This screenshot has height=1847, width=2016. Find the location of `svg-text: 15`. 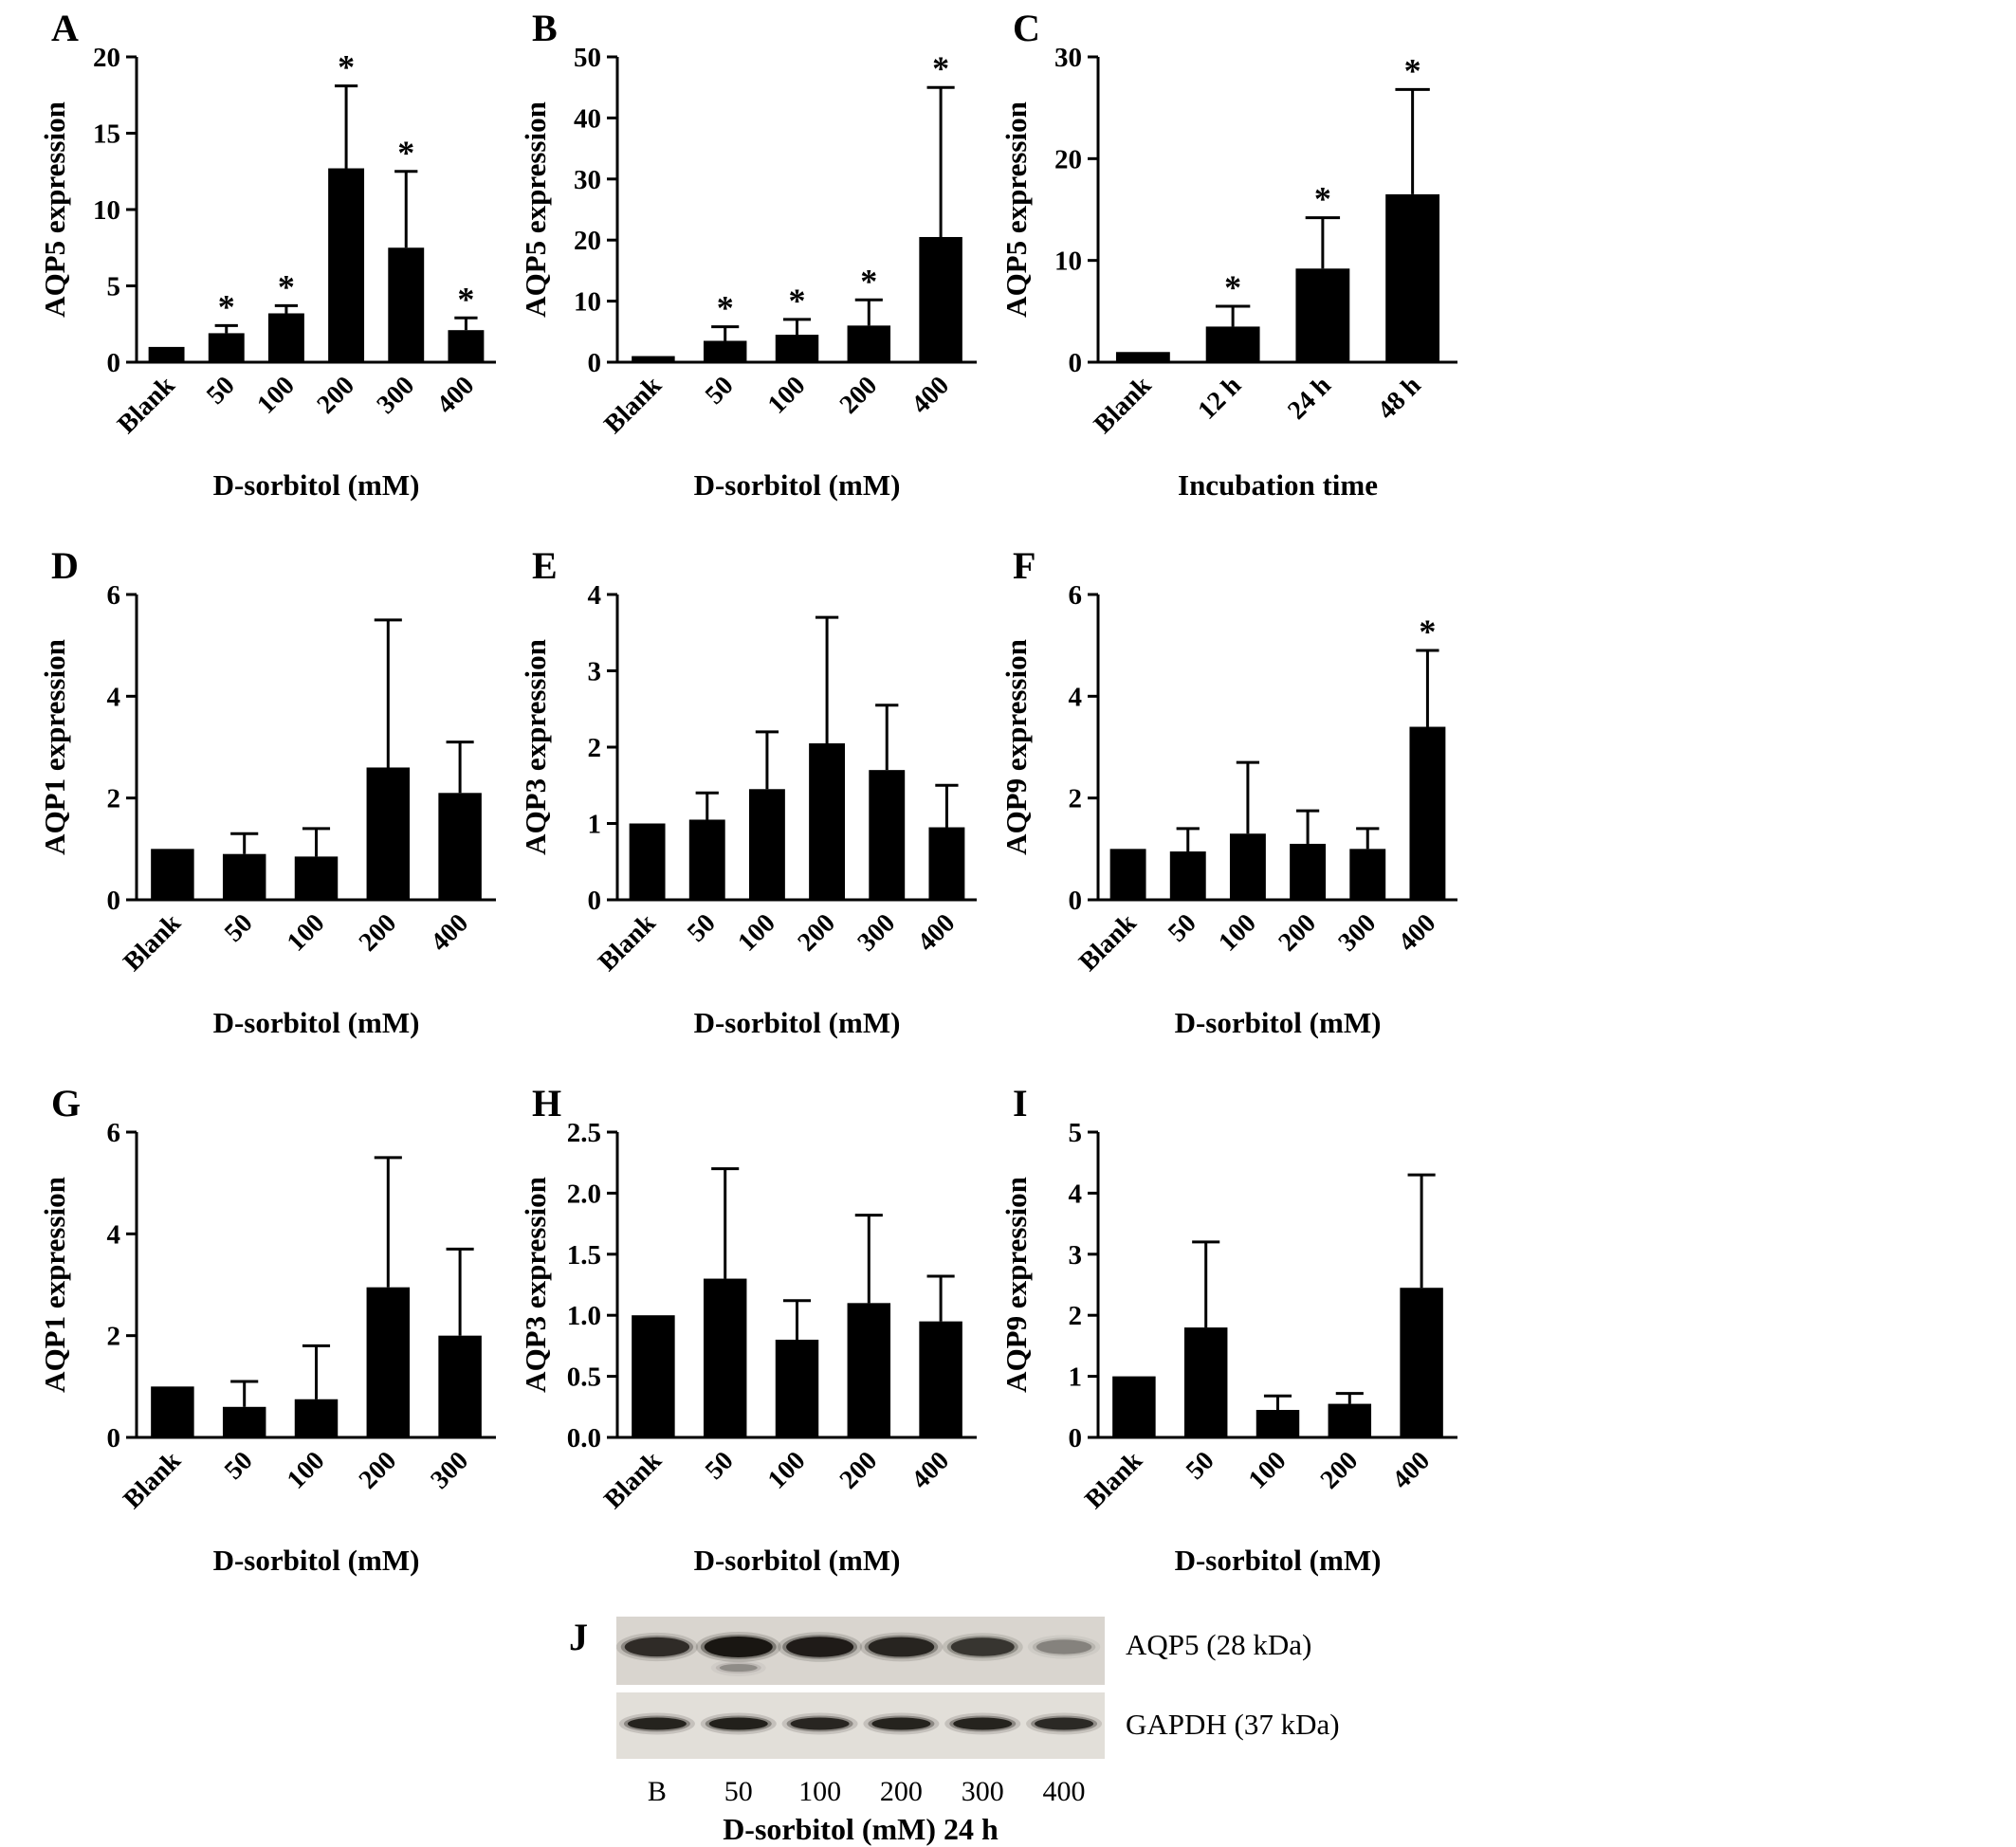

svg-text: 15 is located at coordinates (106, 134).